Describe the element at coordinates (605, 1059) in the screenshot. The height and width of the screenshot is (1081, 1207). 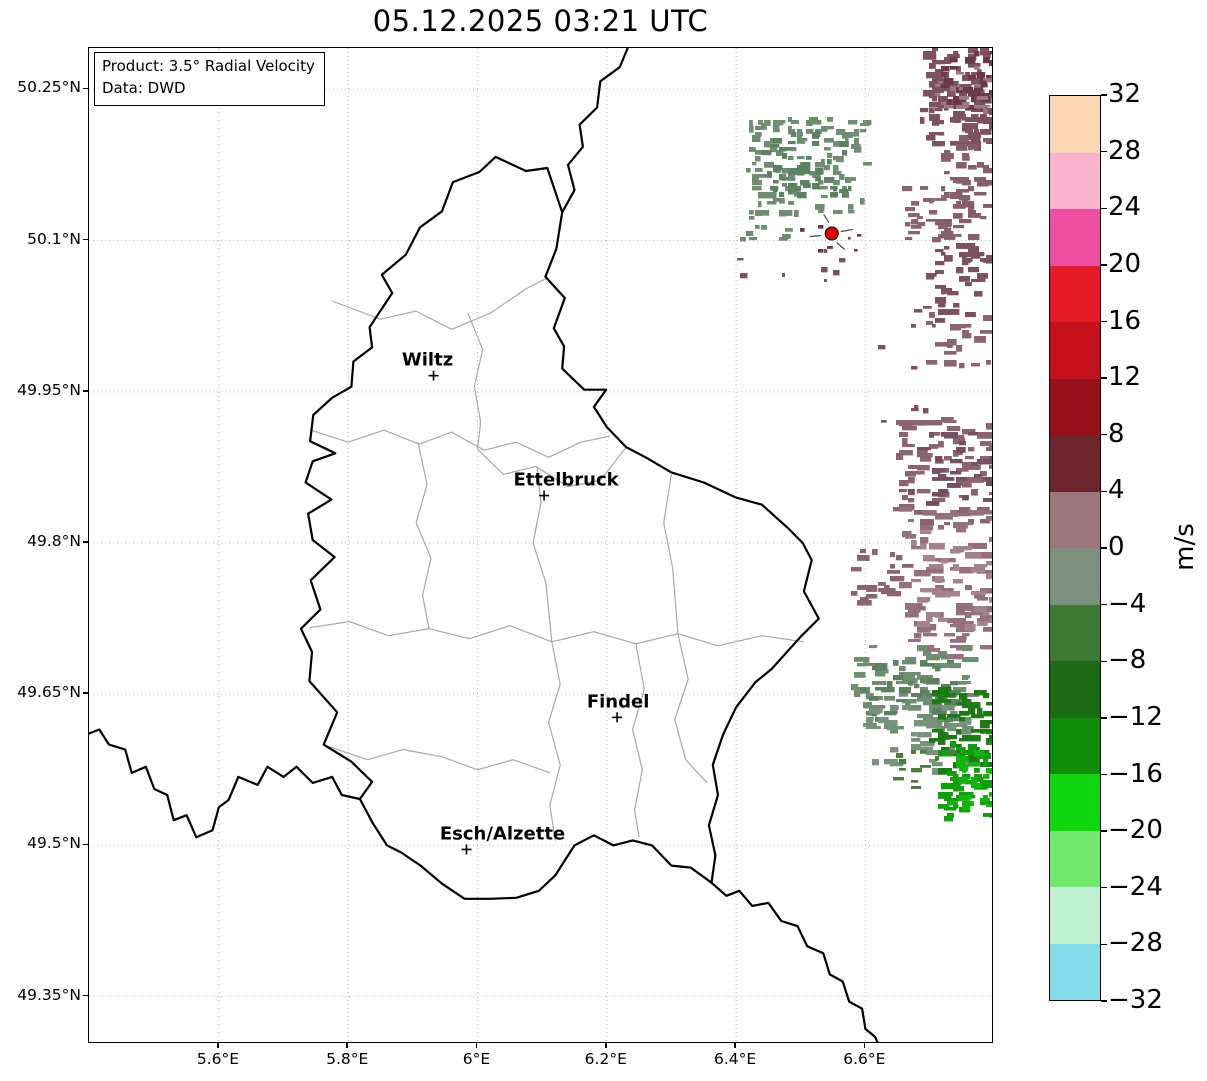
I see `x-tick-label: 6.2°E` at that location.